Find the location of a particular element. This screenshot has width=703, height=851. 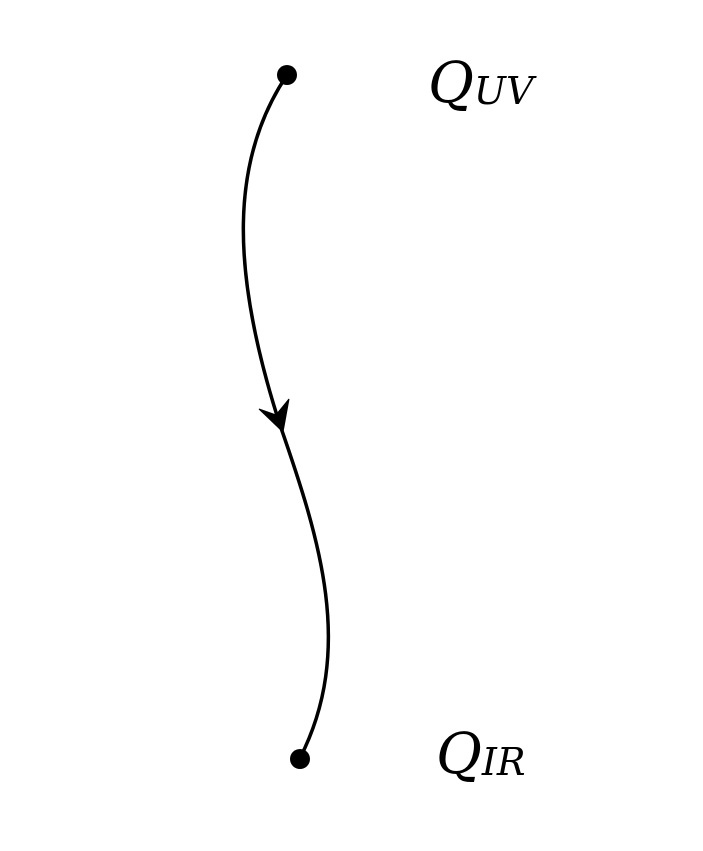

flow-arrowhead is located at coordinates (274, 416).